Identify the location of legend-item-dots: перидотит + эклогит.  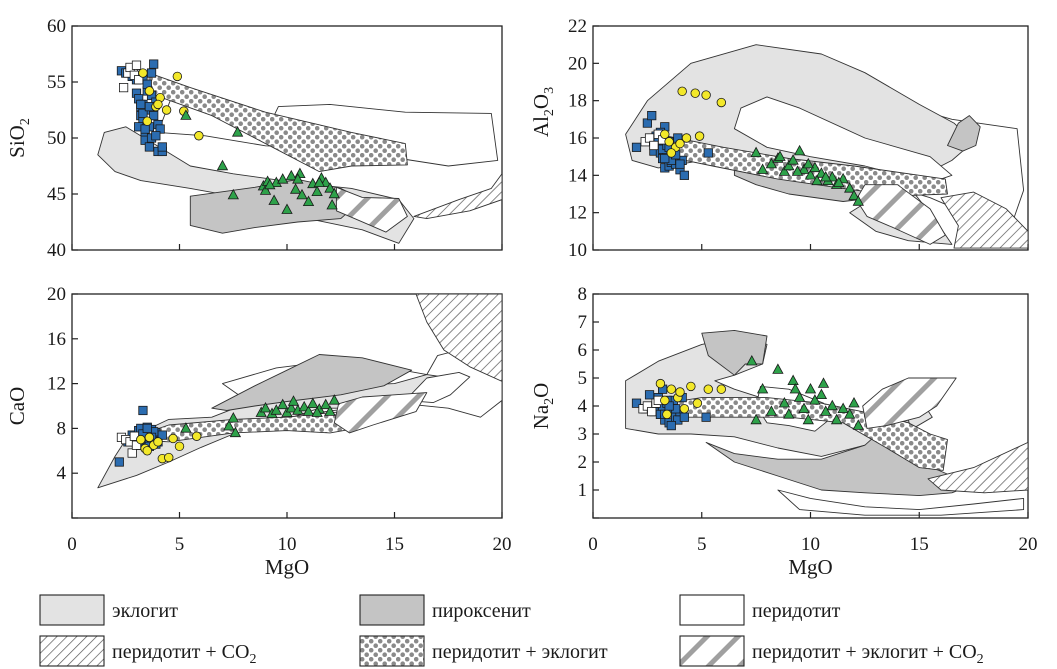
(483, 651).